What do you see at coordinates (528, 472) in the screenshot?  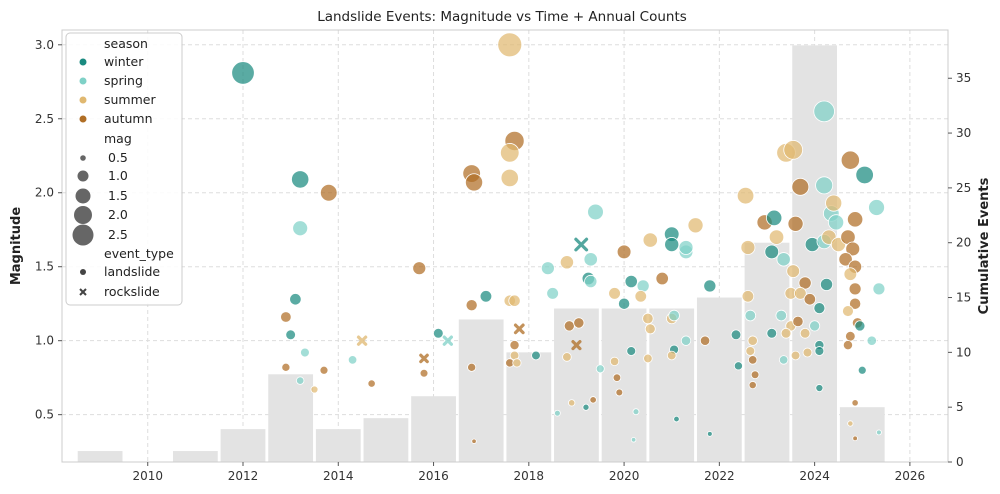 I see `x-axis: 2010 2012 2014 2016 2018 2020 2022 2024 2026` at bounding box center [528, 472].